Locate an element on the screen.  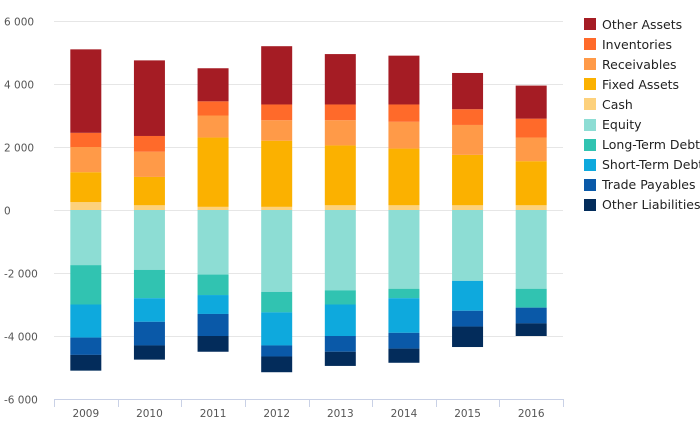
legend-item: Receivables is located at coordinates (642, 64).